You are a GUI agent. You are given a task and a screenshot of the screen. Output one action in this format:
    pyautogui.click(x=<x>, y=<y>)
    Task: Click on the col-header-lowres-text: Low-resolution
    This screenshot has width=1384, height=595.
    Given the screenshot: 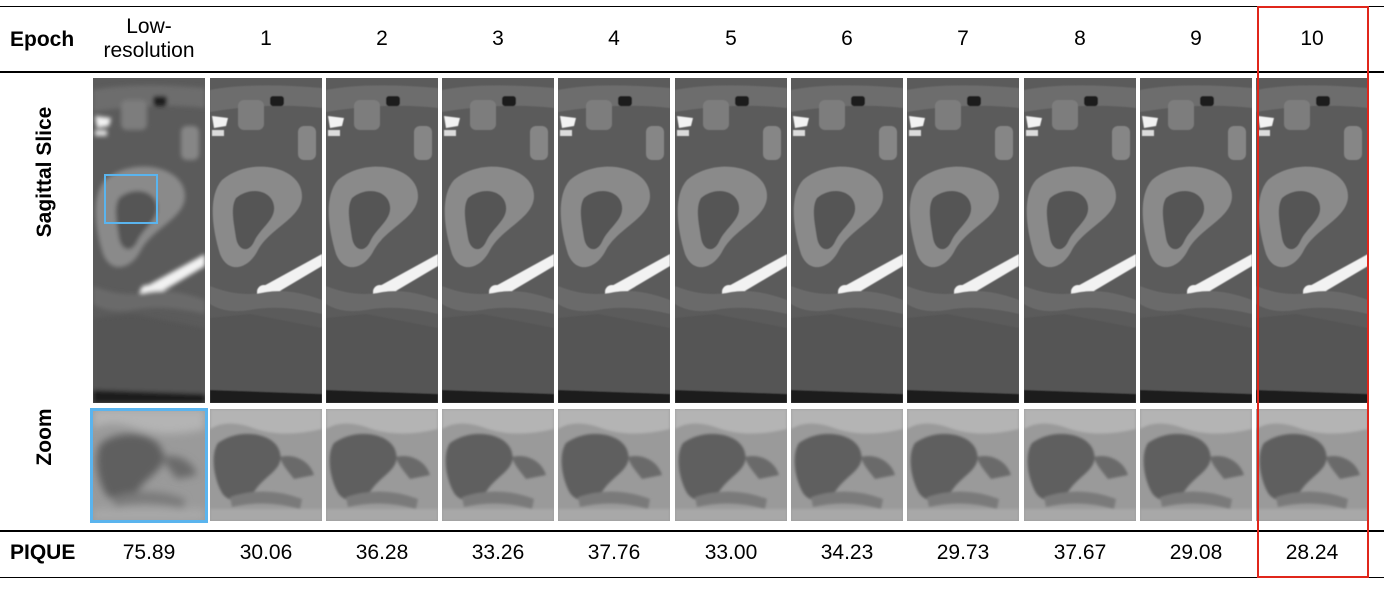 What is the action you would take?
    pyautogui.click(x=149, y=38)
    